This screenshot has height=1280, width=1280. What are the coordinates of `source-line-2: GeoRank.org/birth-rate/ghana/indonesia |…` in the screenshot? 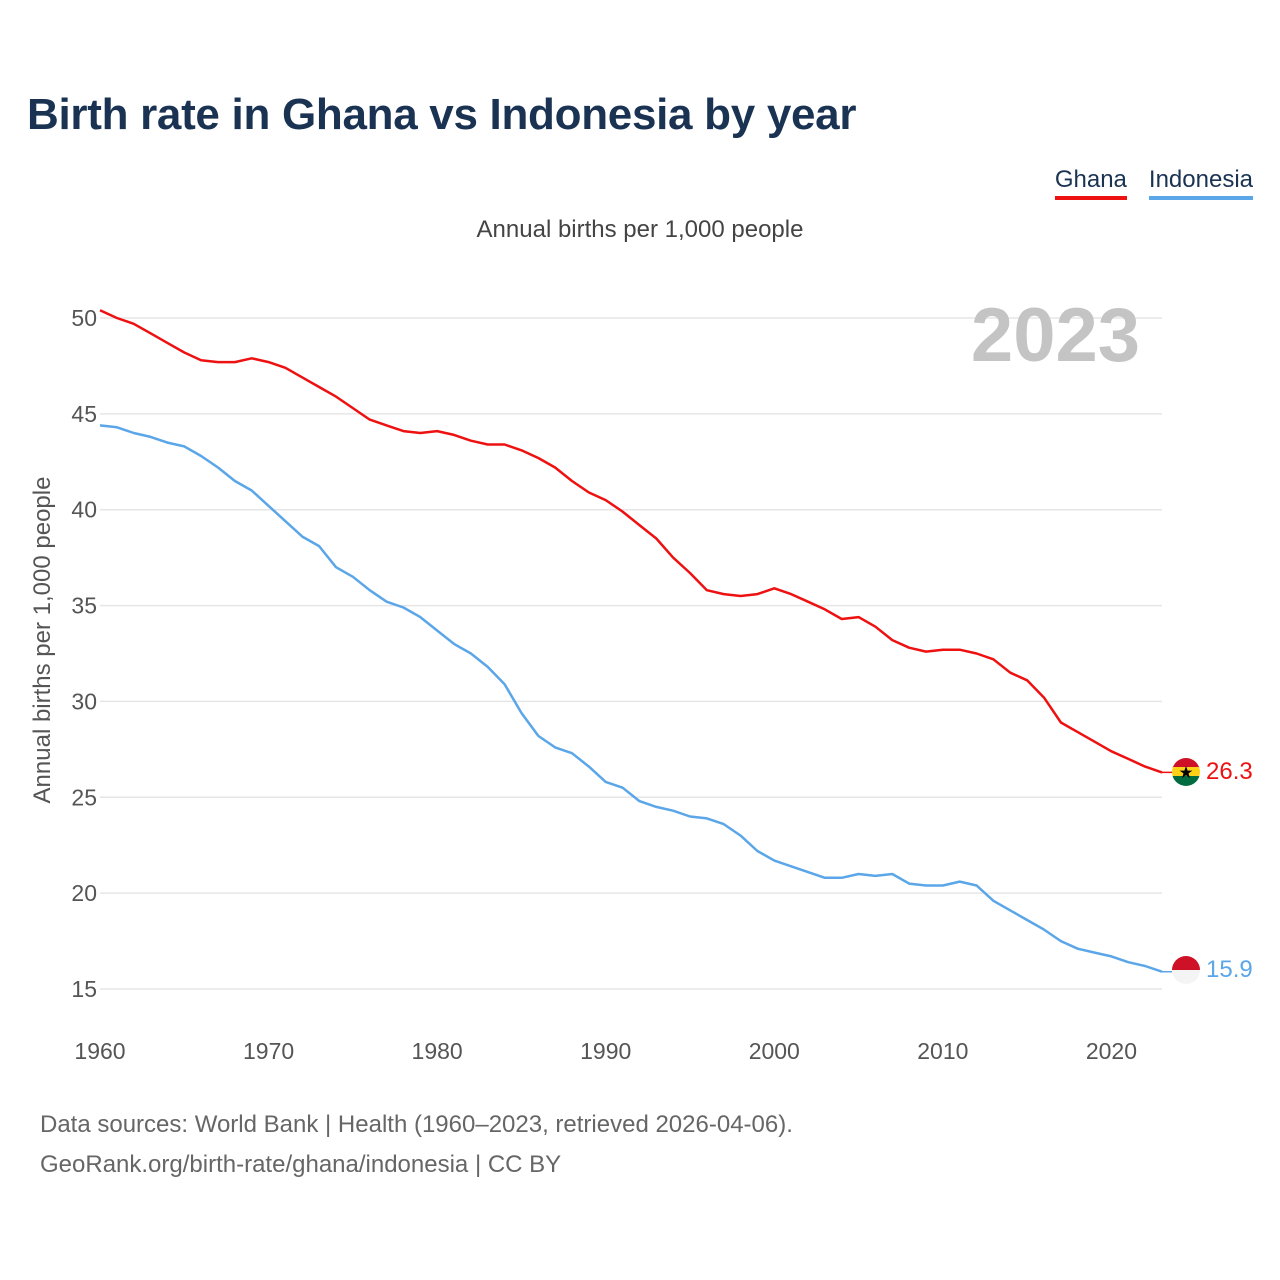 It's located at (301, 1164).